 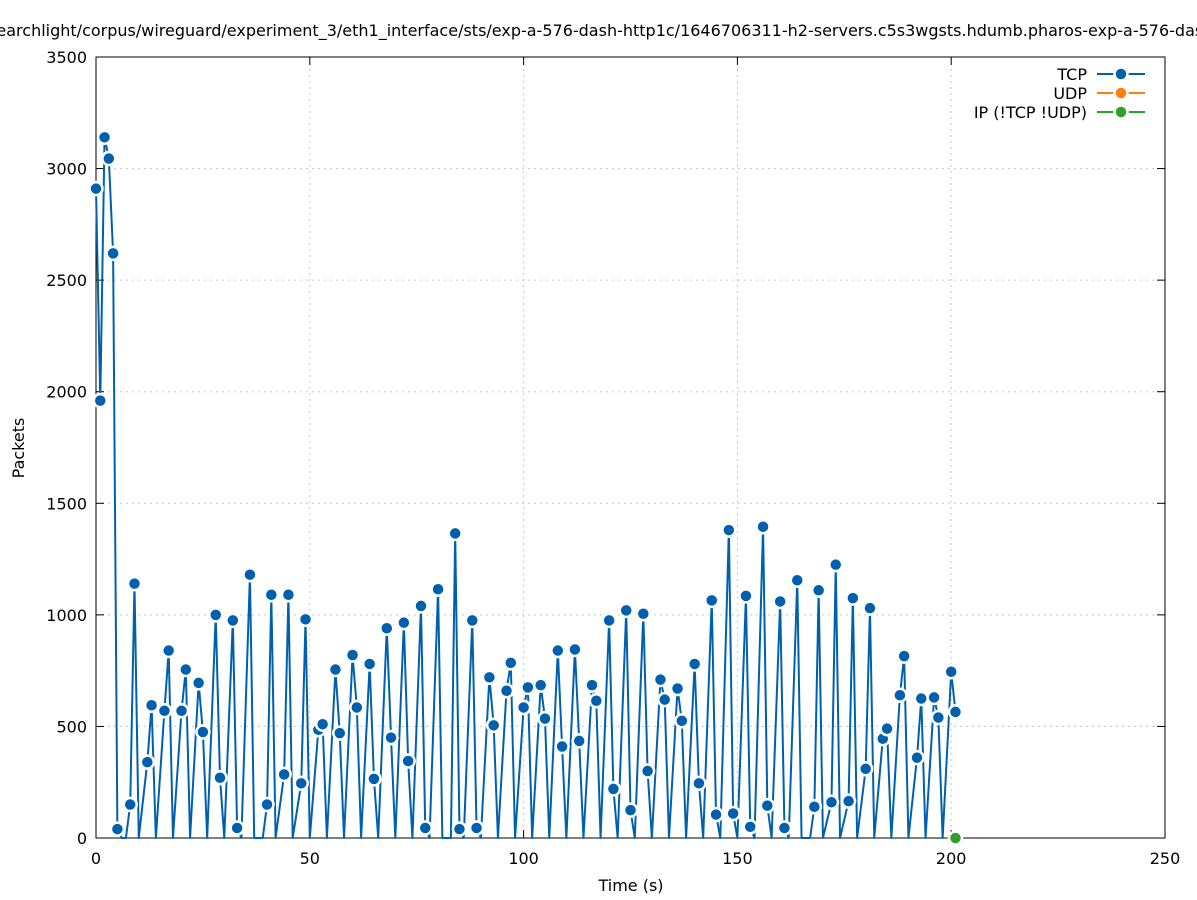 What do you see at coordinates (523, 858) in the screenshot?
I see `x-tick-label: 100` at bounding box center [523, 858].